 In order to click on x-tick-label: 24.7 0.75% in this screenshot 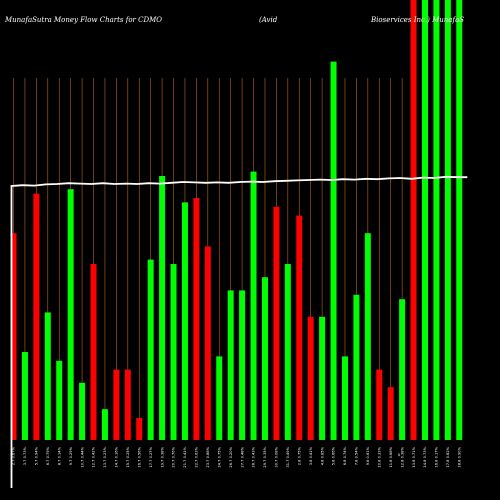, I will do `click(219, 456)`.